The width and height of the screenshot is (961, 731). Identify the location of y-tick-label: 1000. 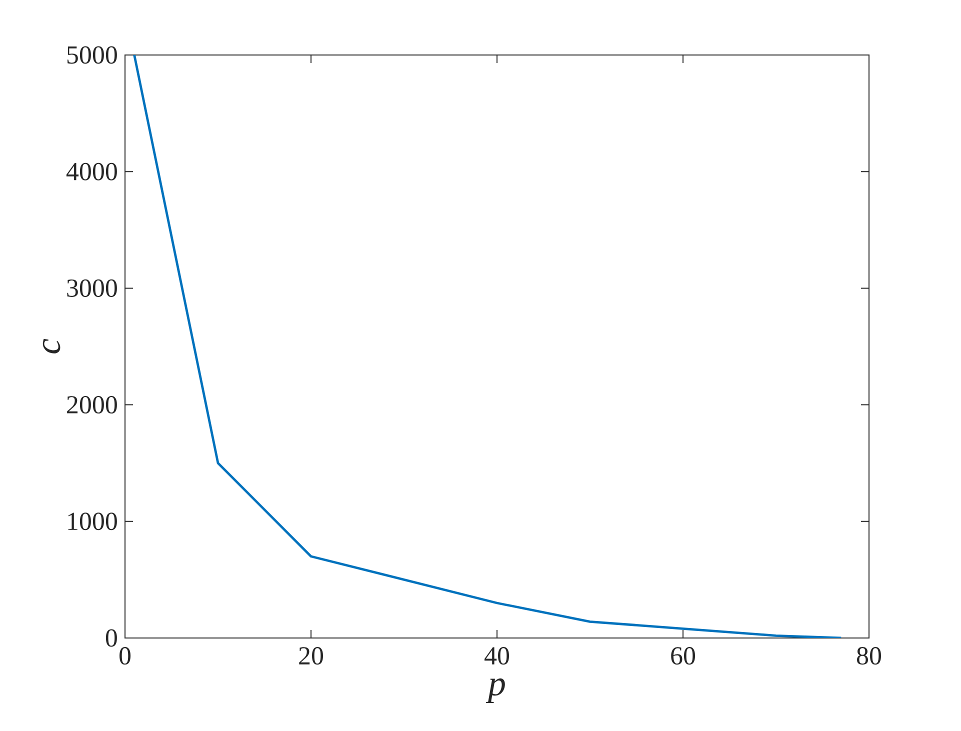
(92, 521).